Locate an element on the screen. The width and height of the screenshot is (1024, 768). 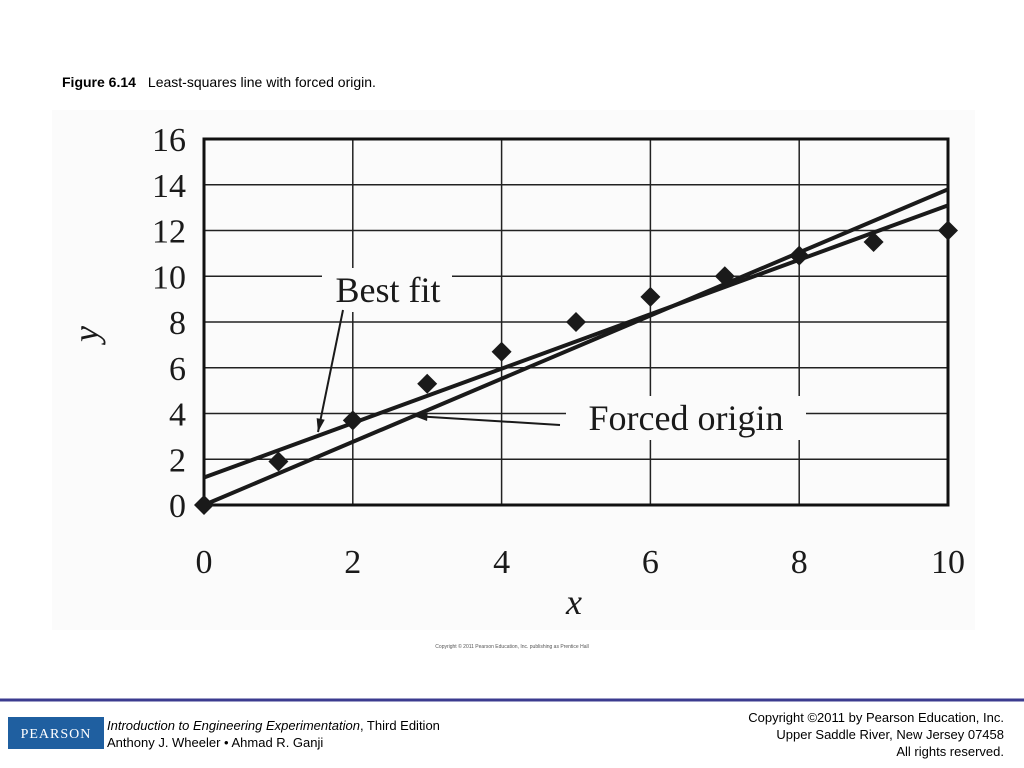
y-tick-label: 2 is located at coordinates (177, 460).